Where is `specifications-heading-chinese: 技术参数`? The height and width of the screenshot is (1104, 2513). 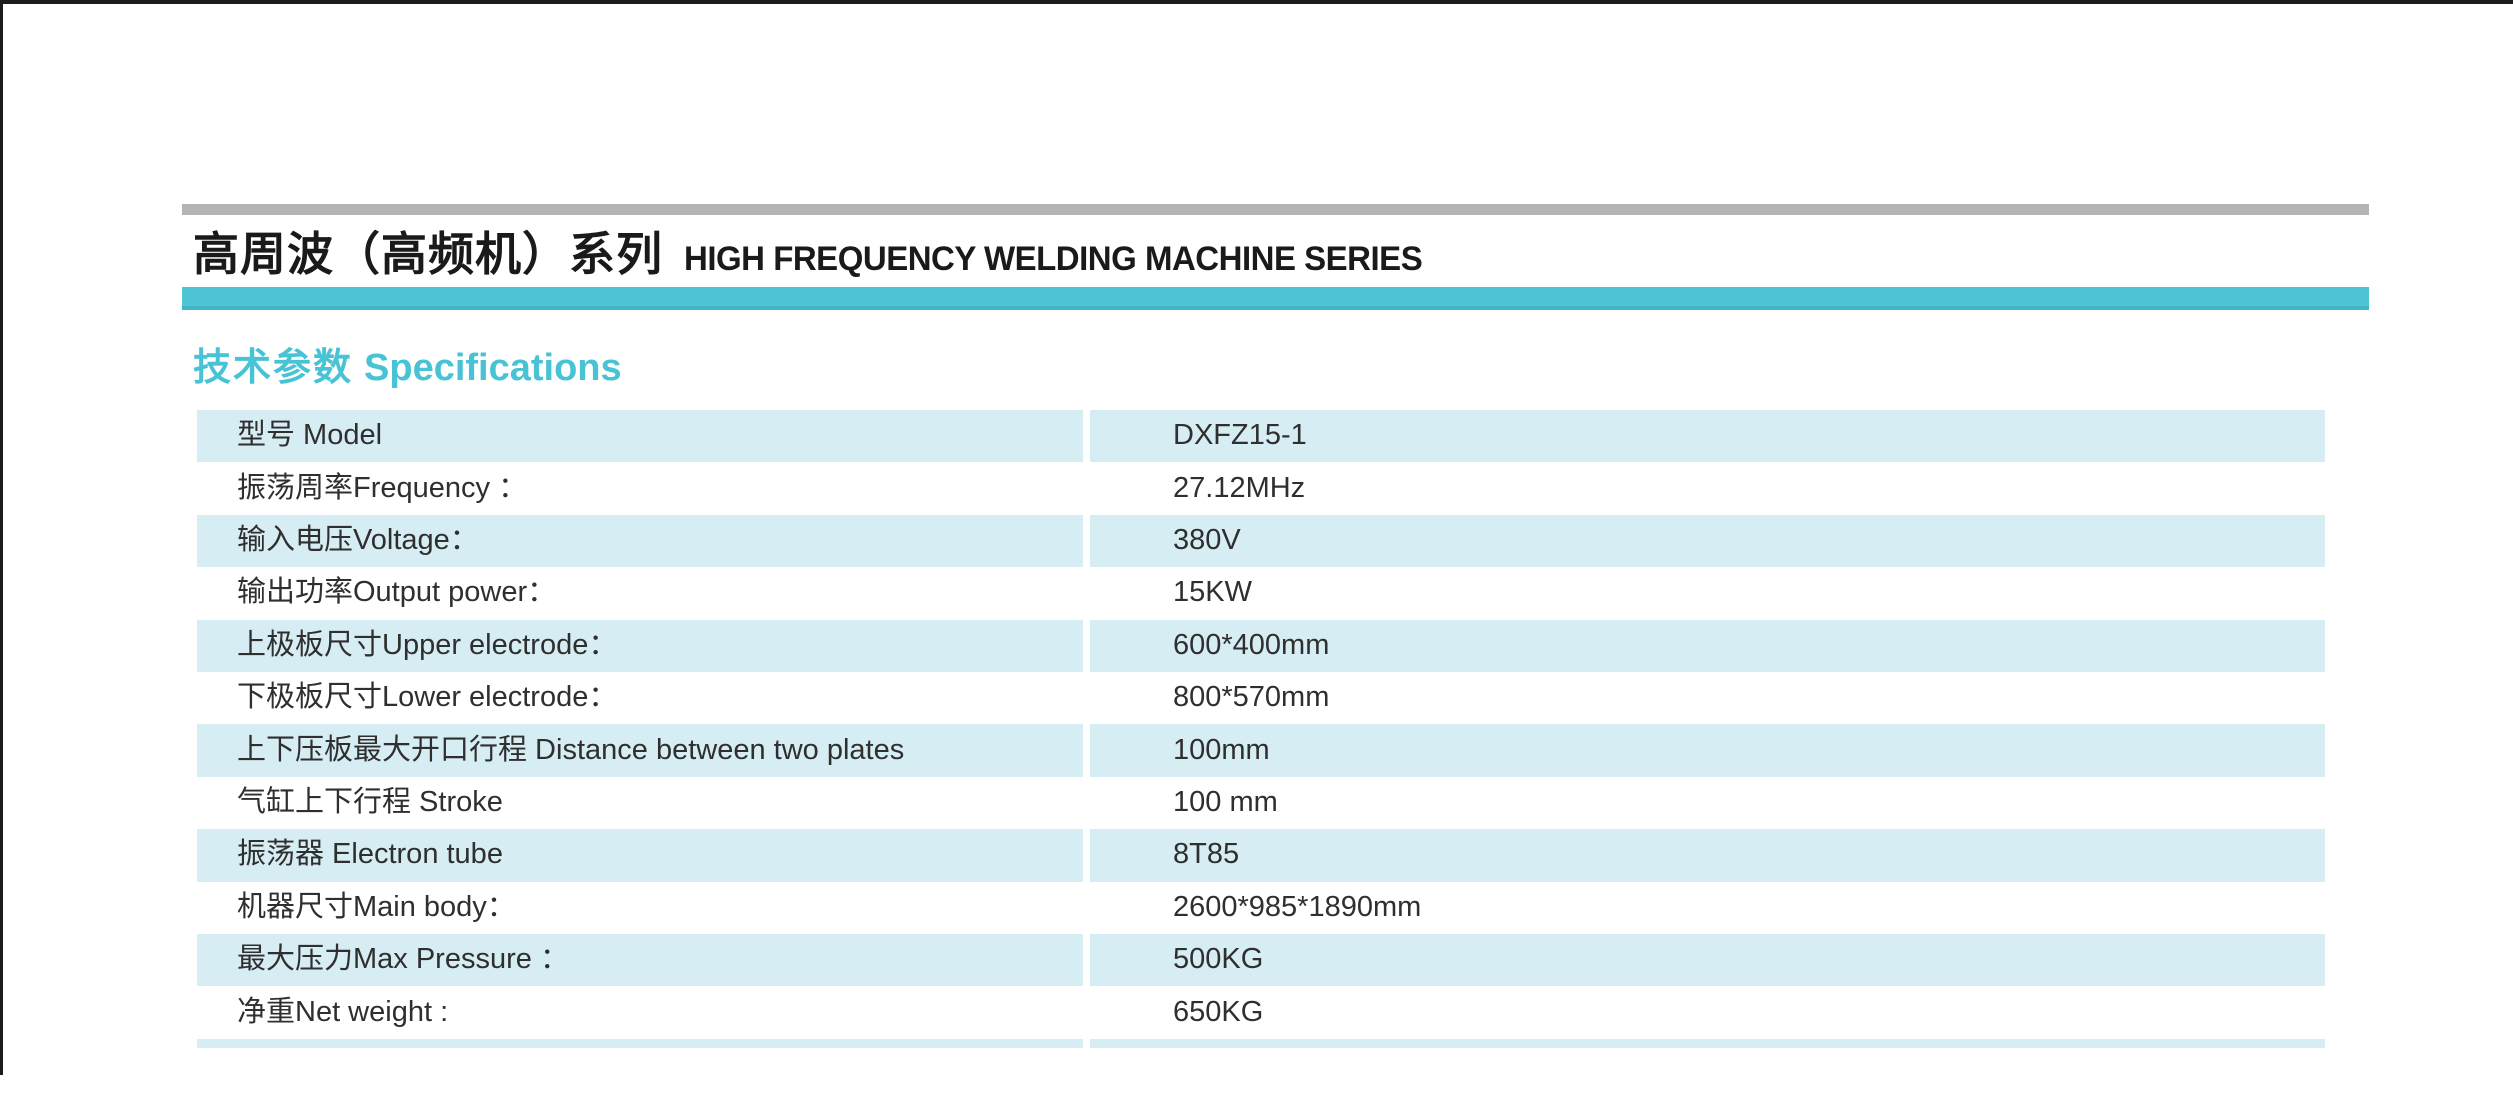
specifications-heading-chinese: 技术参数 is located at coordinates (273, 368).